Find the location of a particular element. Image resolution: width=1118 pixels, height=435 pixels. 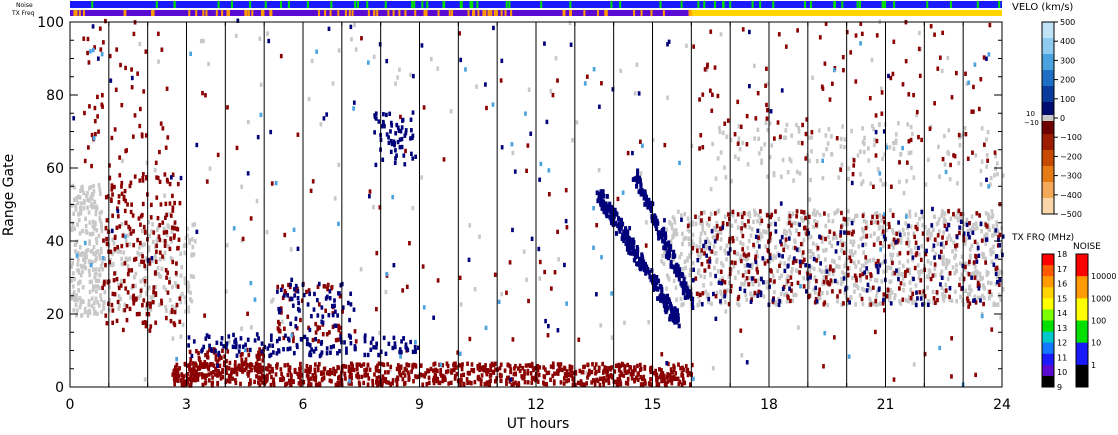

data-point-light_velocity is located at coordinates (90, 51).